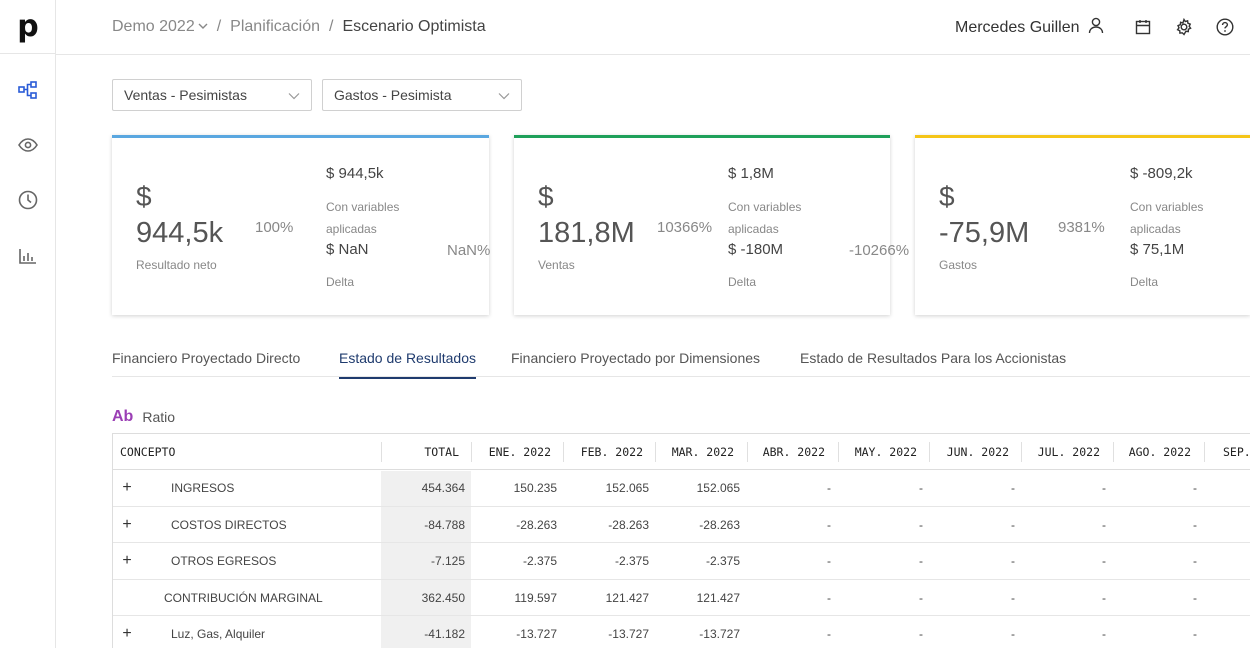  I want to click on column-header: ENE. 2022, so click(519, 452).